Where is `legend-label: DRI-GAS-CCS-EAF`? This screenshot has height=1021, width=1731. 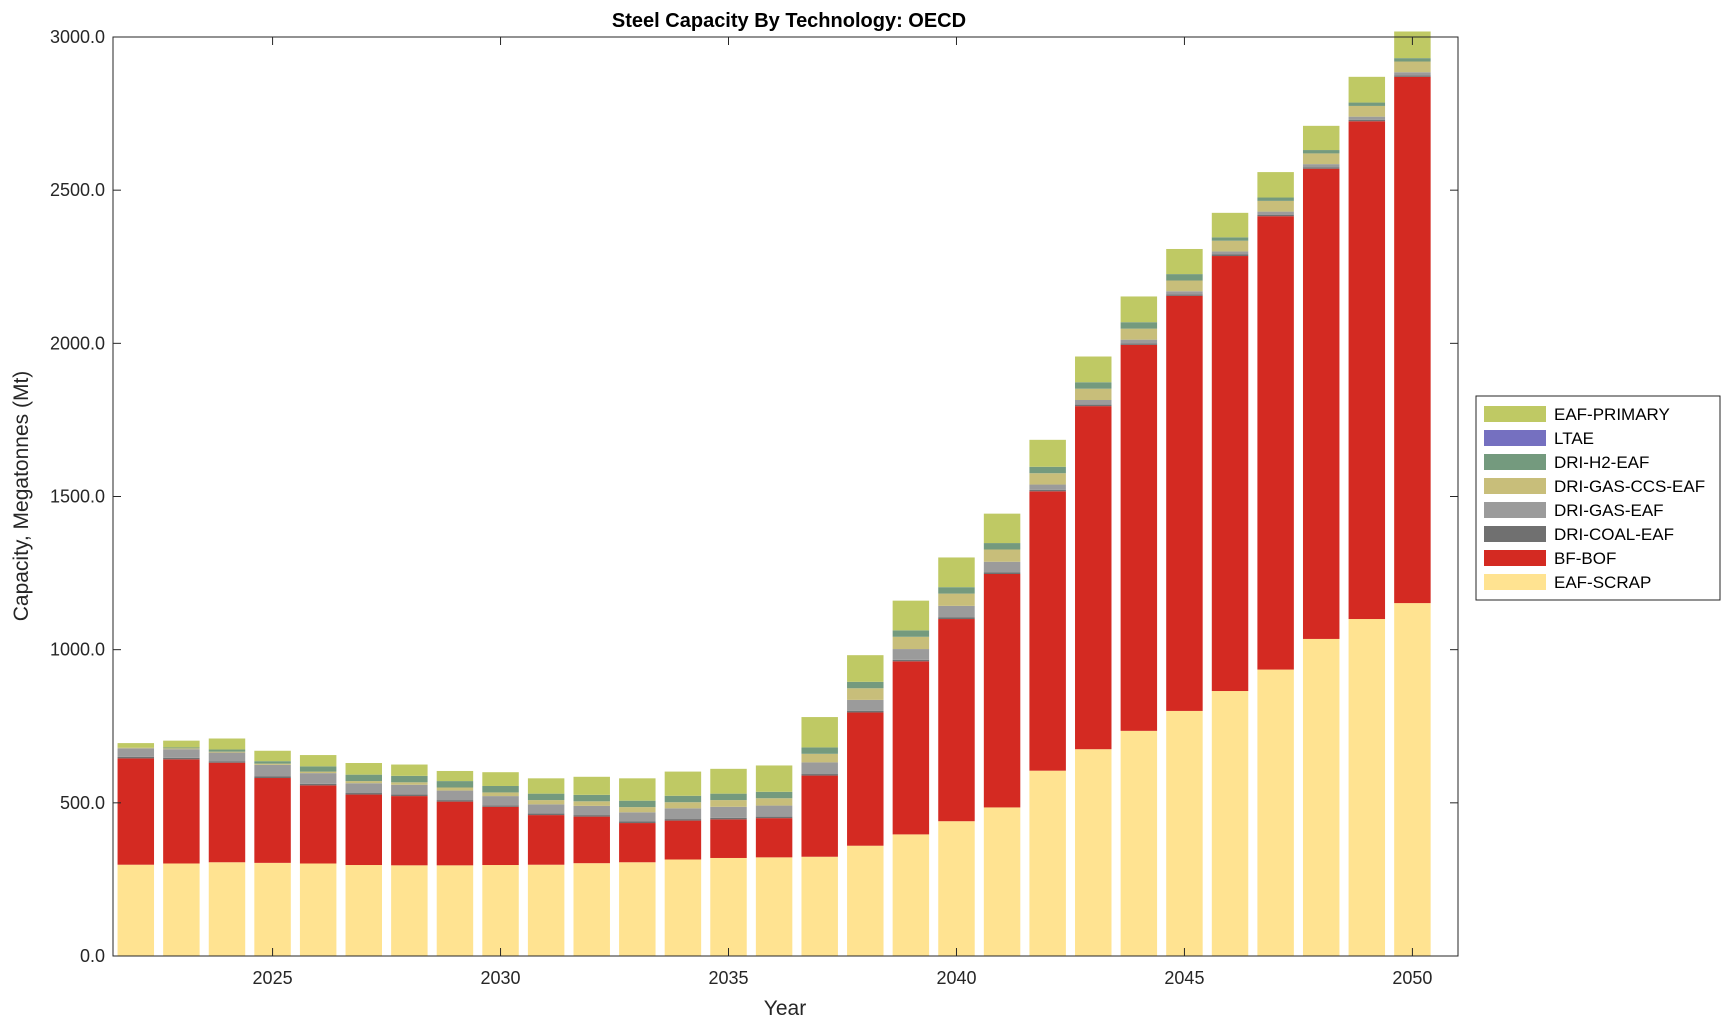
legend-label: DRI-GAS-CCS-EAF is located at coordinates (1629, 486).